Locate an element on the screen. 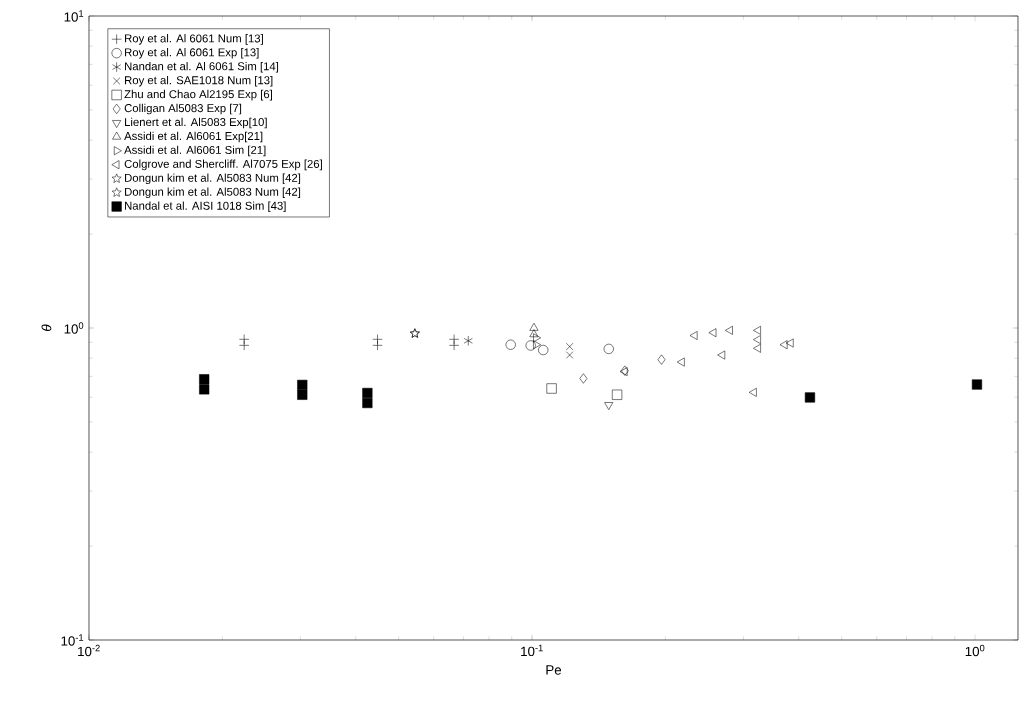  legend-label: Zhu and Chao Al2195 Exp [6] is located at coordinates (198, 95).